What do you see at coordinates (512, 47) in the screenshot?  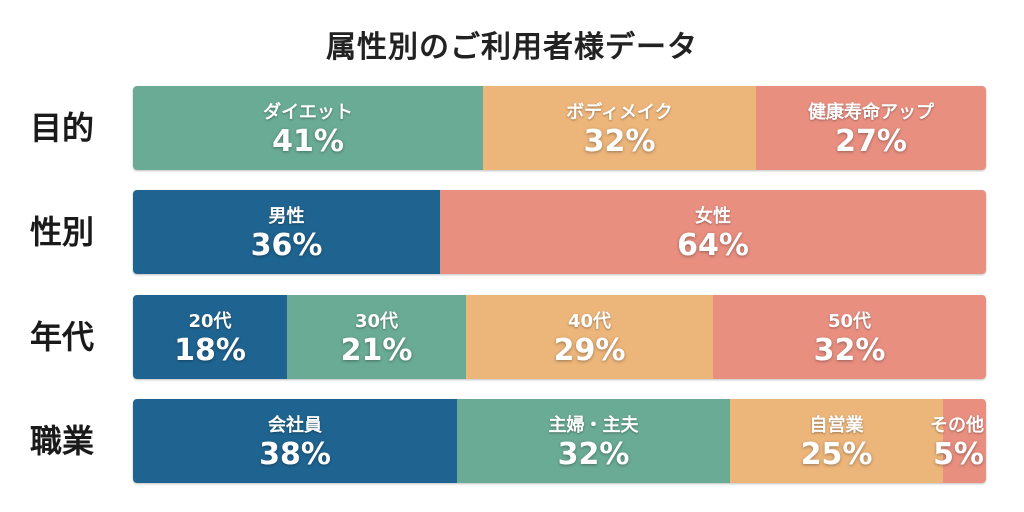 I see `chart-title: 属性別のご利用者様データ` at bounding box center [512, 47].